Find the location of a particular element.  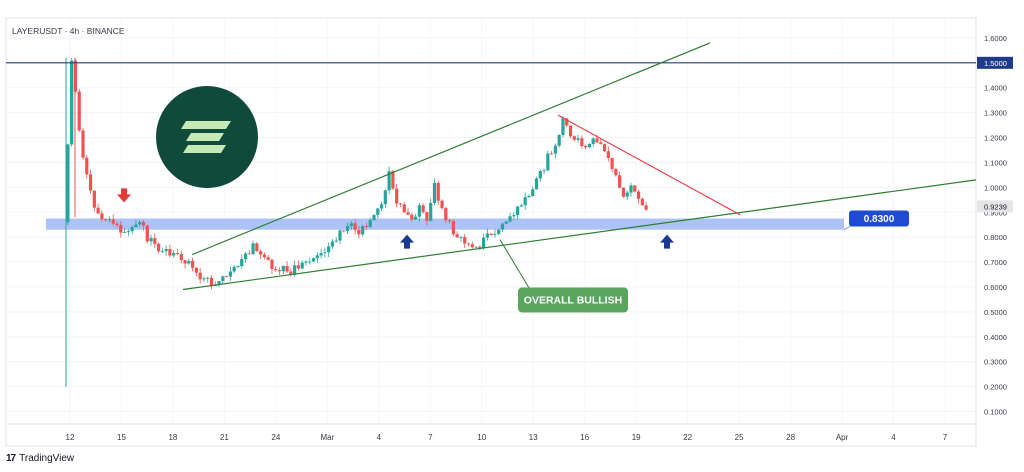

callout-pointer is located at coordinates (515, 264).